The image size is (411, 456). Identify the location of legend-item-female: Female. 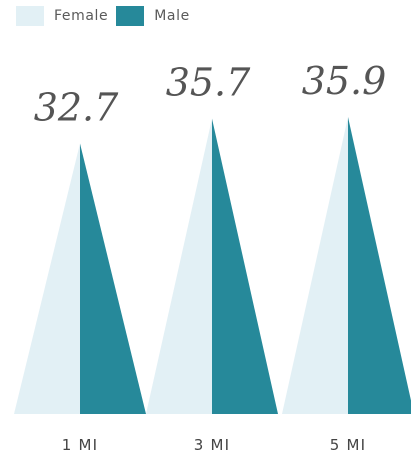
(62, 16).